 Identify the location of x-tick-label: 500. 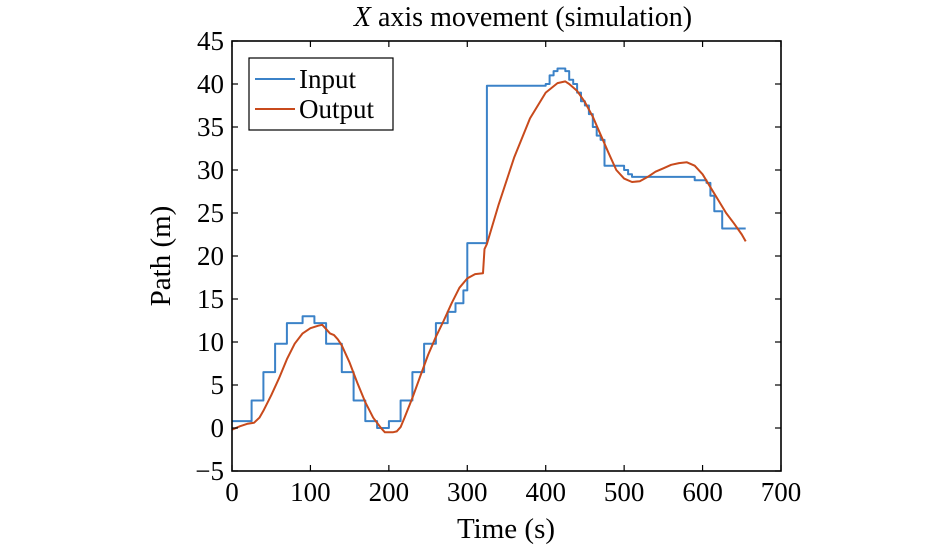
(624, 492).